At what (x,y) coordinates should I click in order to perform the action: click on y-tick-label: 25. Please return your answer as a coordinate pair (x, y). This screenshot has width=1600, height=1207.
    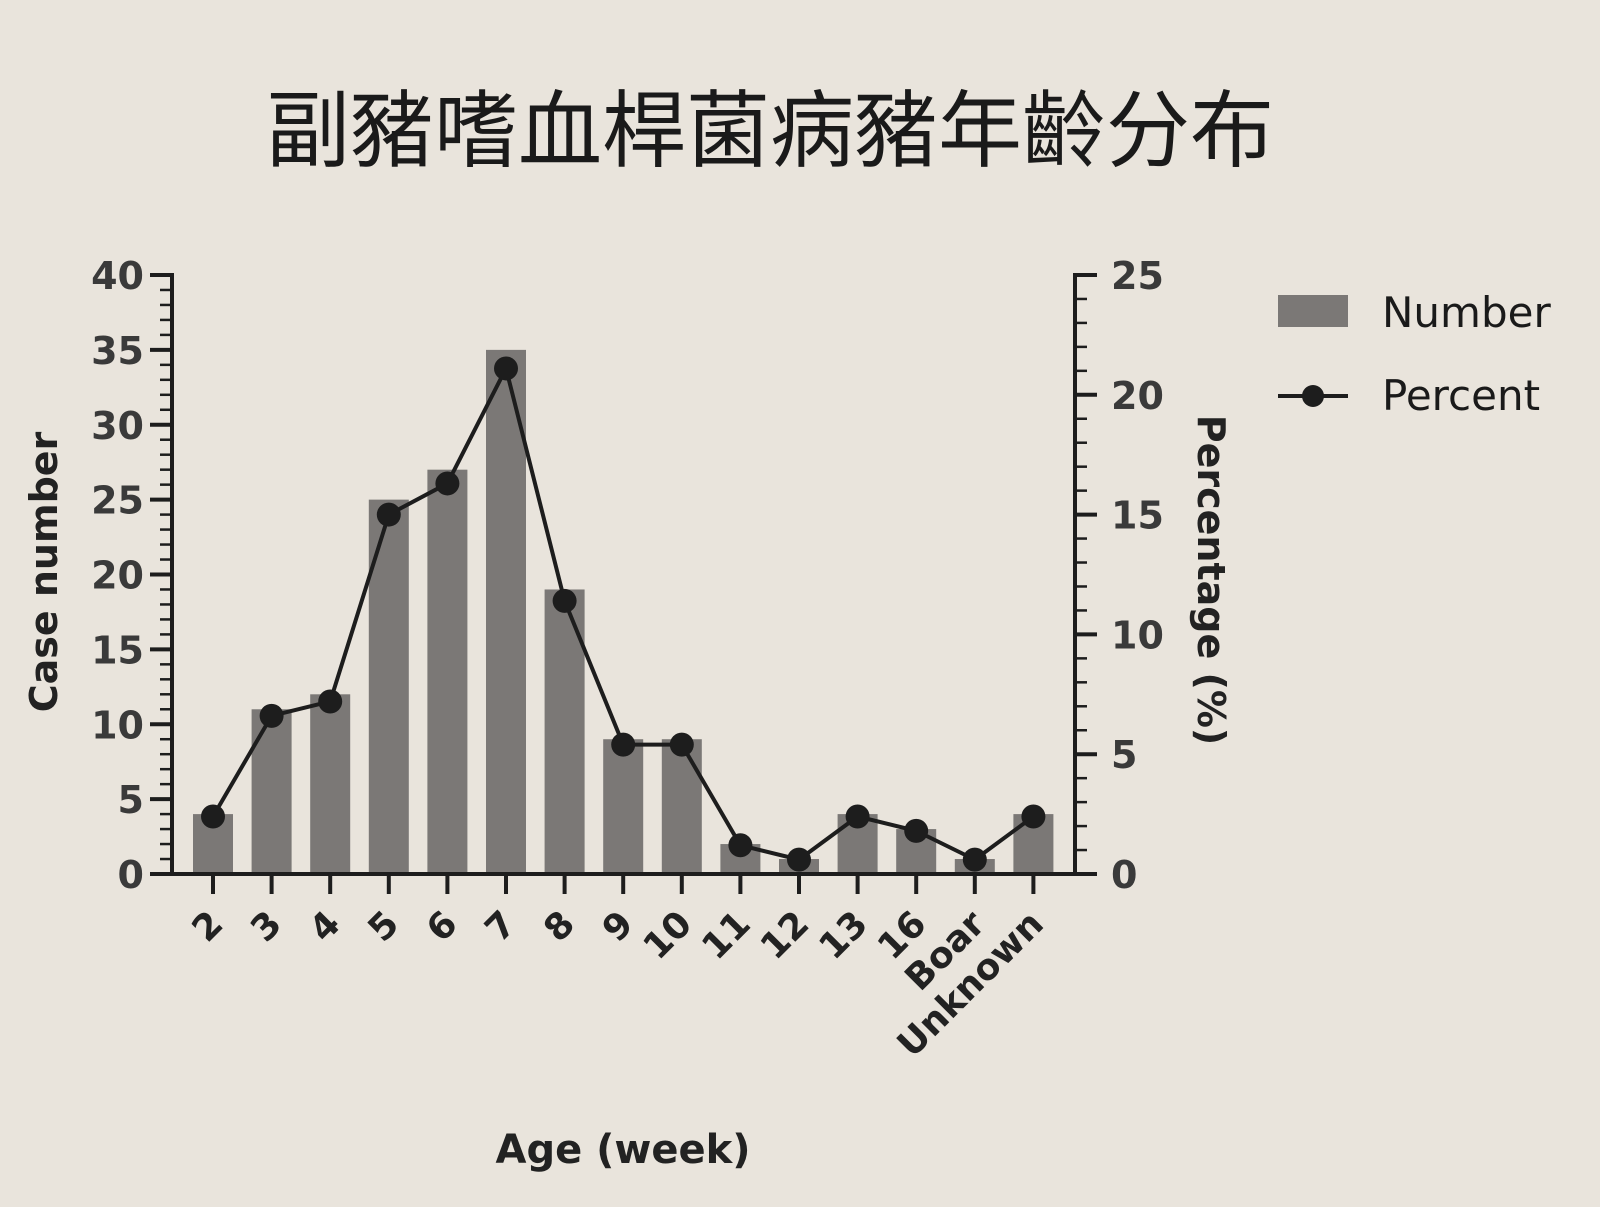
    Looking at the image, I should click on (117, 501).